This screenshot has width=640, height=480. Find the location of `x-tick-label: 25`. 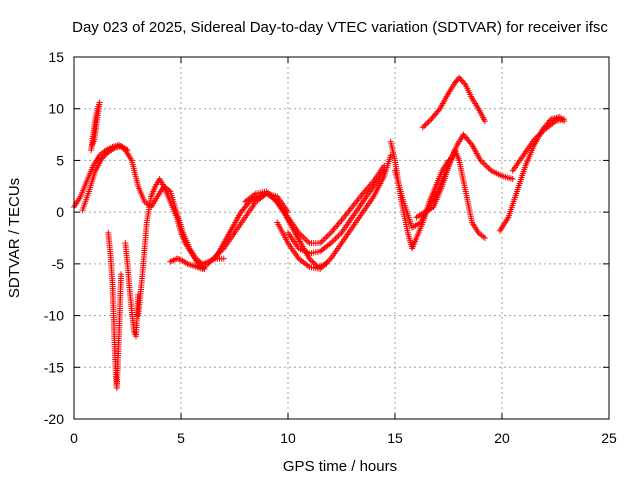

x-tick-label: 25 is located at coordinates (609, 438).